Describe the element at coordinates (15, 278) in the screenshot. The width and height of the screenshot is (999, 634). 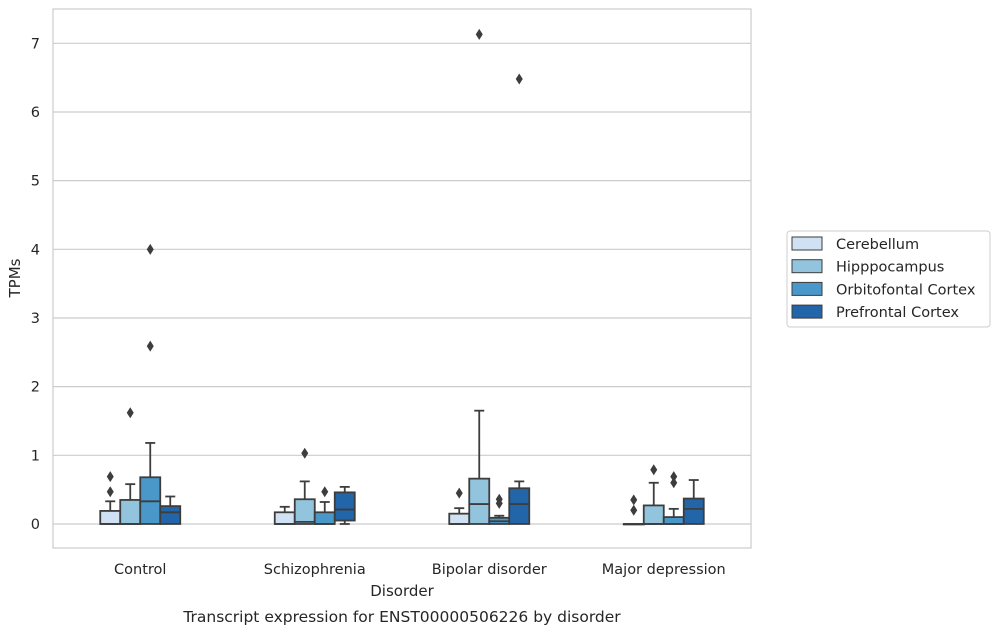
I see `y-axis-label: TPMs` at that location.